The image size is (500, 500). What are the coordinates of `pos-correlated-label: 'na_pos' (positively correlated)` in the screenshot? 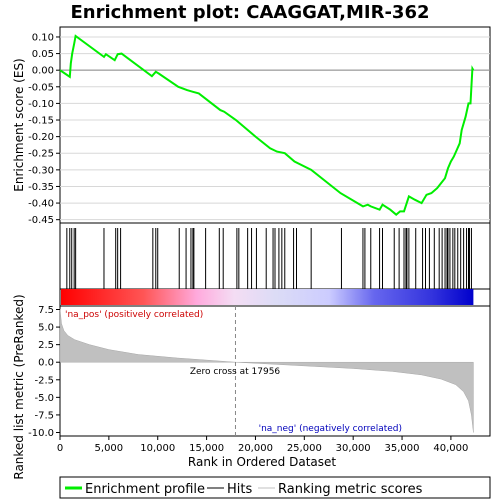 It's located at (134, 315).